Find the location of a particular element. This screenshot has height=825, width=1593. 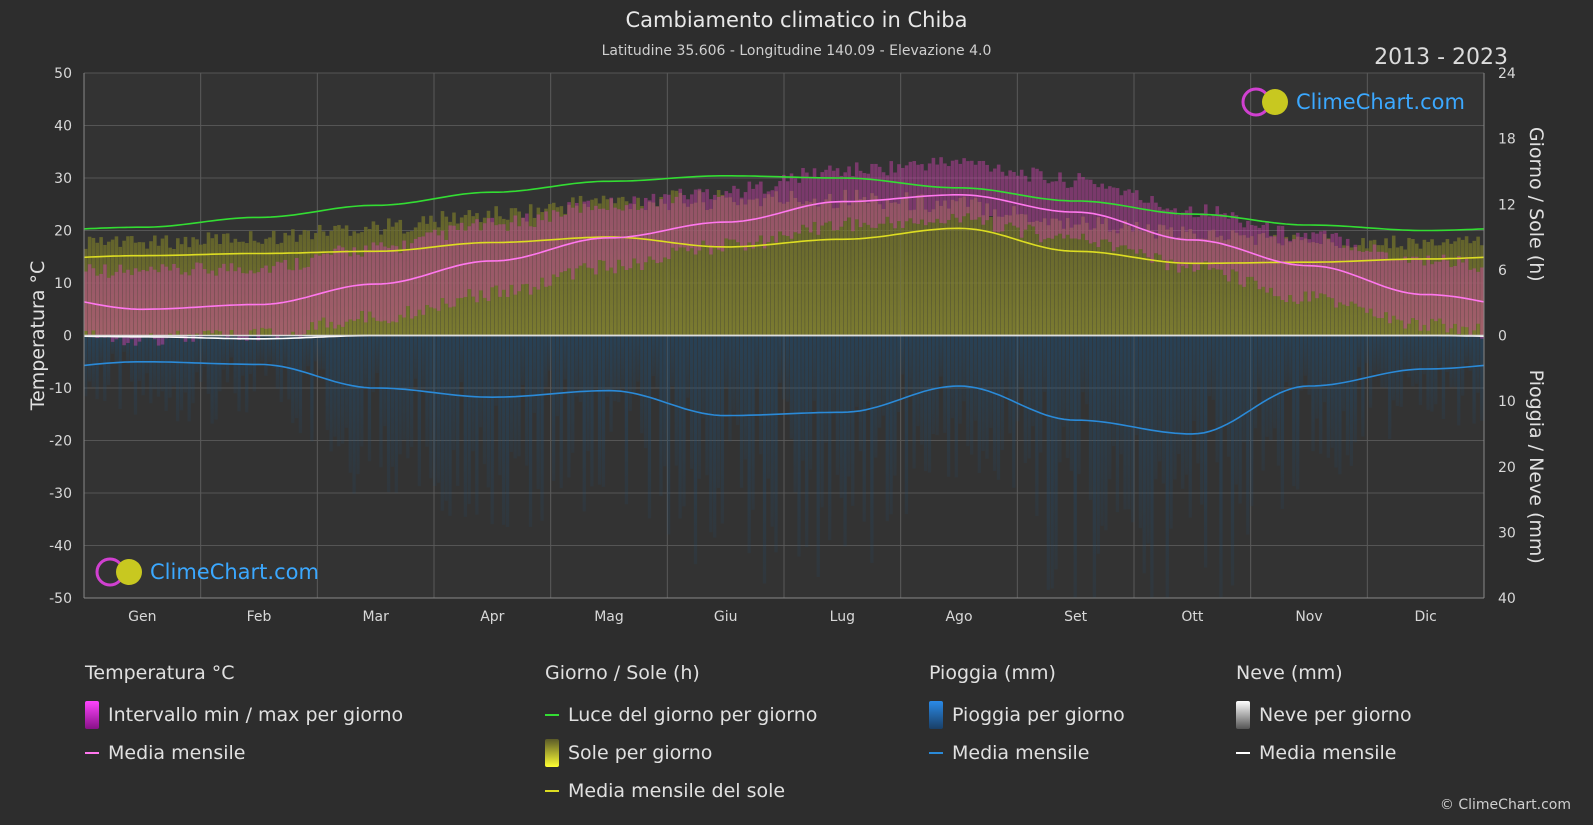

rain-mean-line is located at coordinates (784, 398).